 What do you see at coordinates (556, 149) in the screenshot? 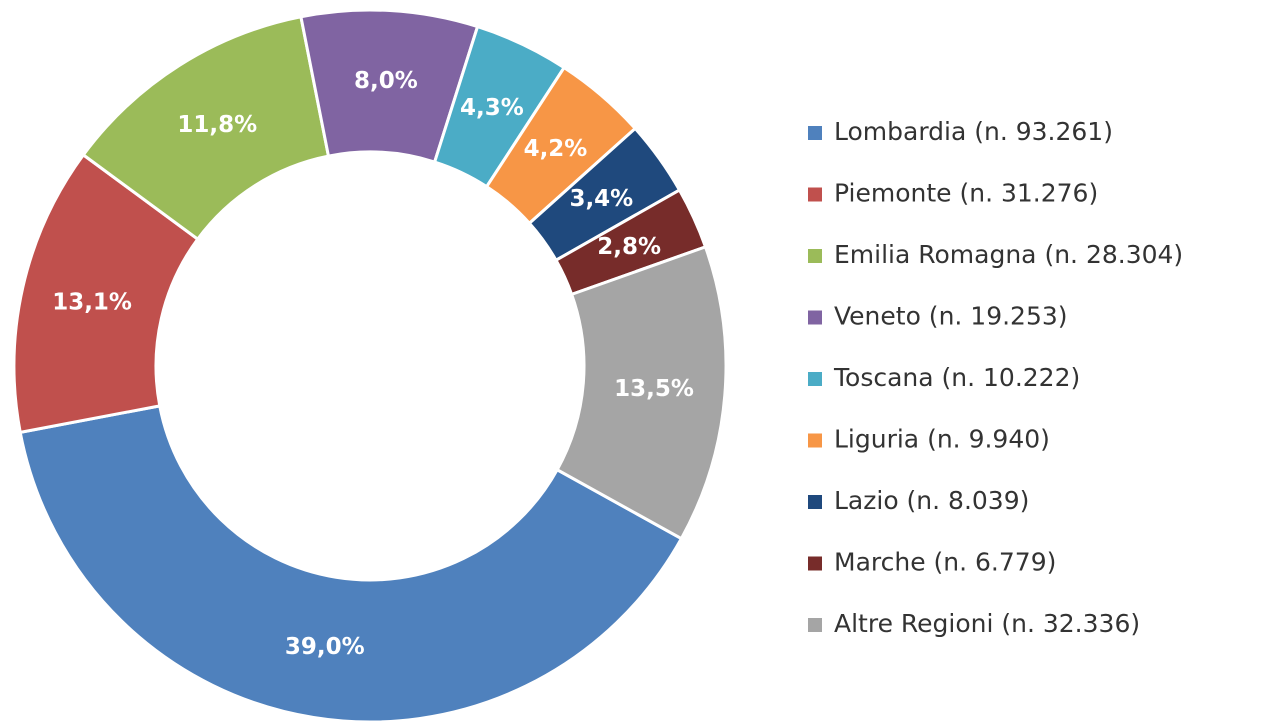
I see `data-label: 4,2%` at bounding box center [556, 149].